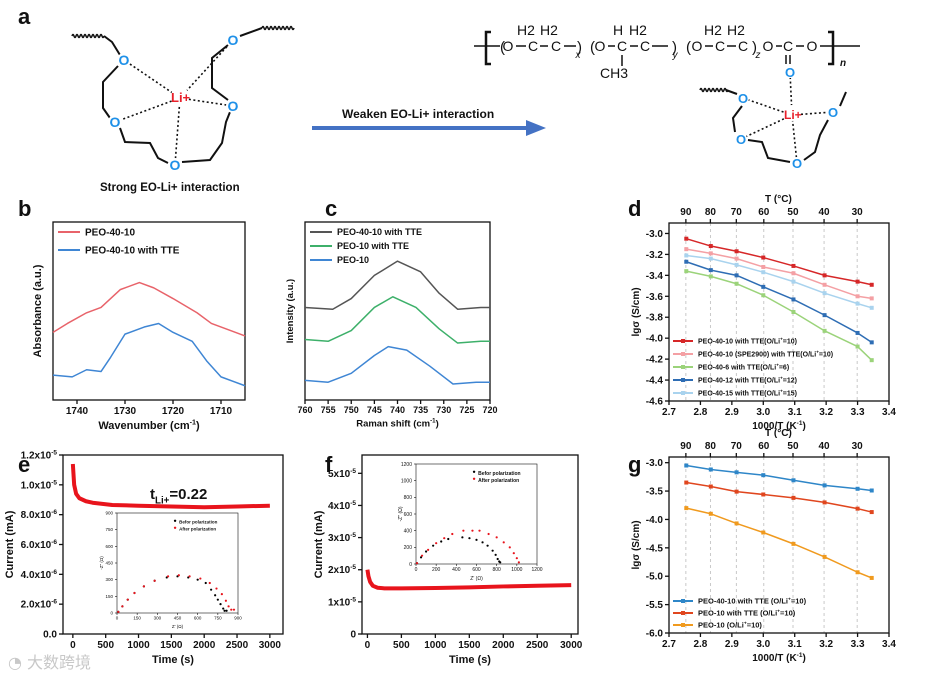  What do you see at coordinates (420, 410) in the screenshot?
I see `x-tick-label: 735` at bounding box center [420, 410].